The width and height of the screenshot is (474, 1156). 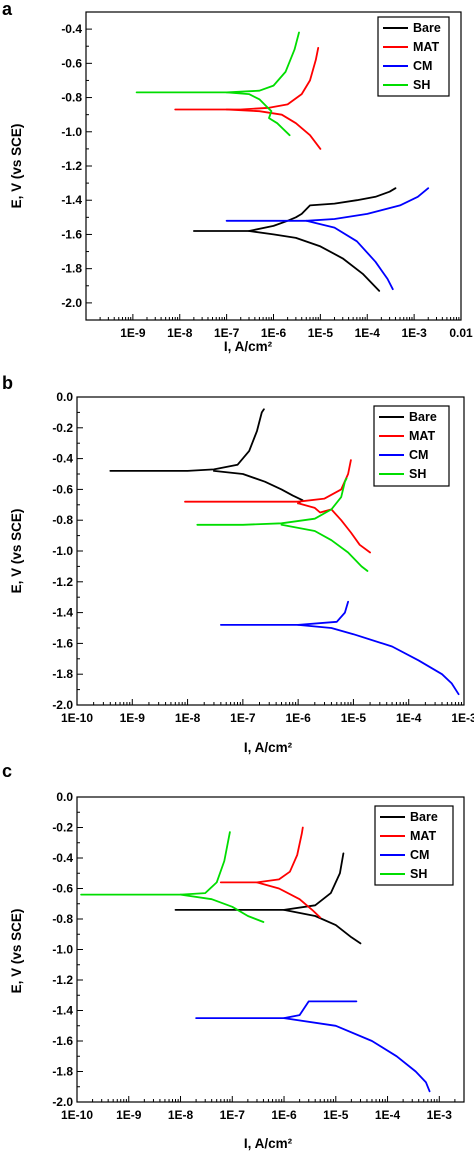 What do you see at coordinates (388, 1115) in the screenshot?
I see `panel-c-x-tick-label: 1E-4` at bounding box center [388, 1115].